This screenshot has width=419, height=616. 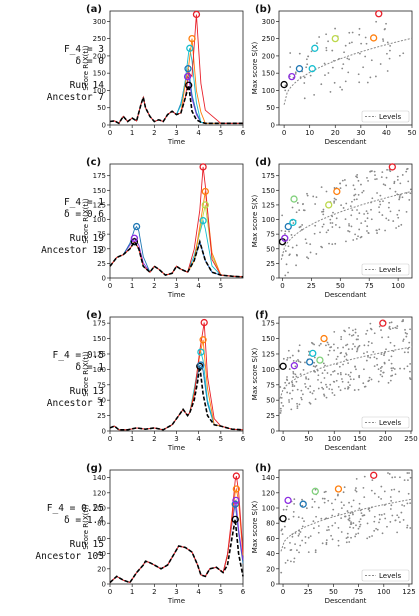 I want to click on line-series-group, so click(x=176, y=529).